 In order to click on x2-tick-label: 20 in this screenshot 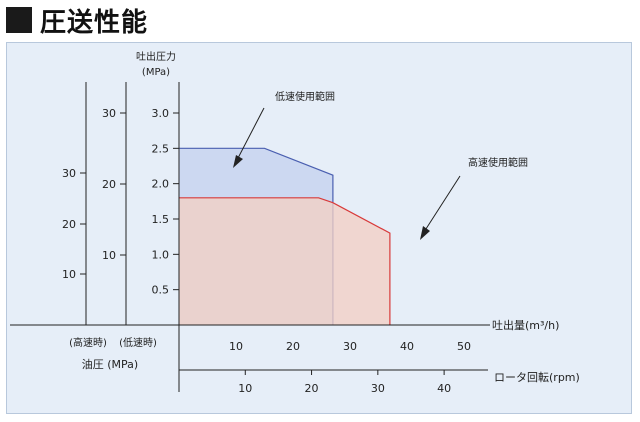, I will do `click(312, 388)`.